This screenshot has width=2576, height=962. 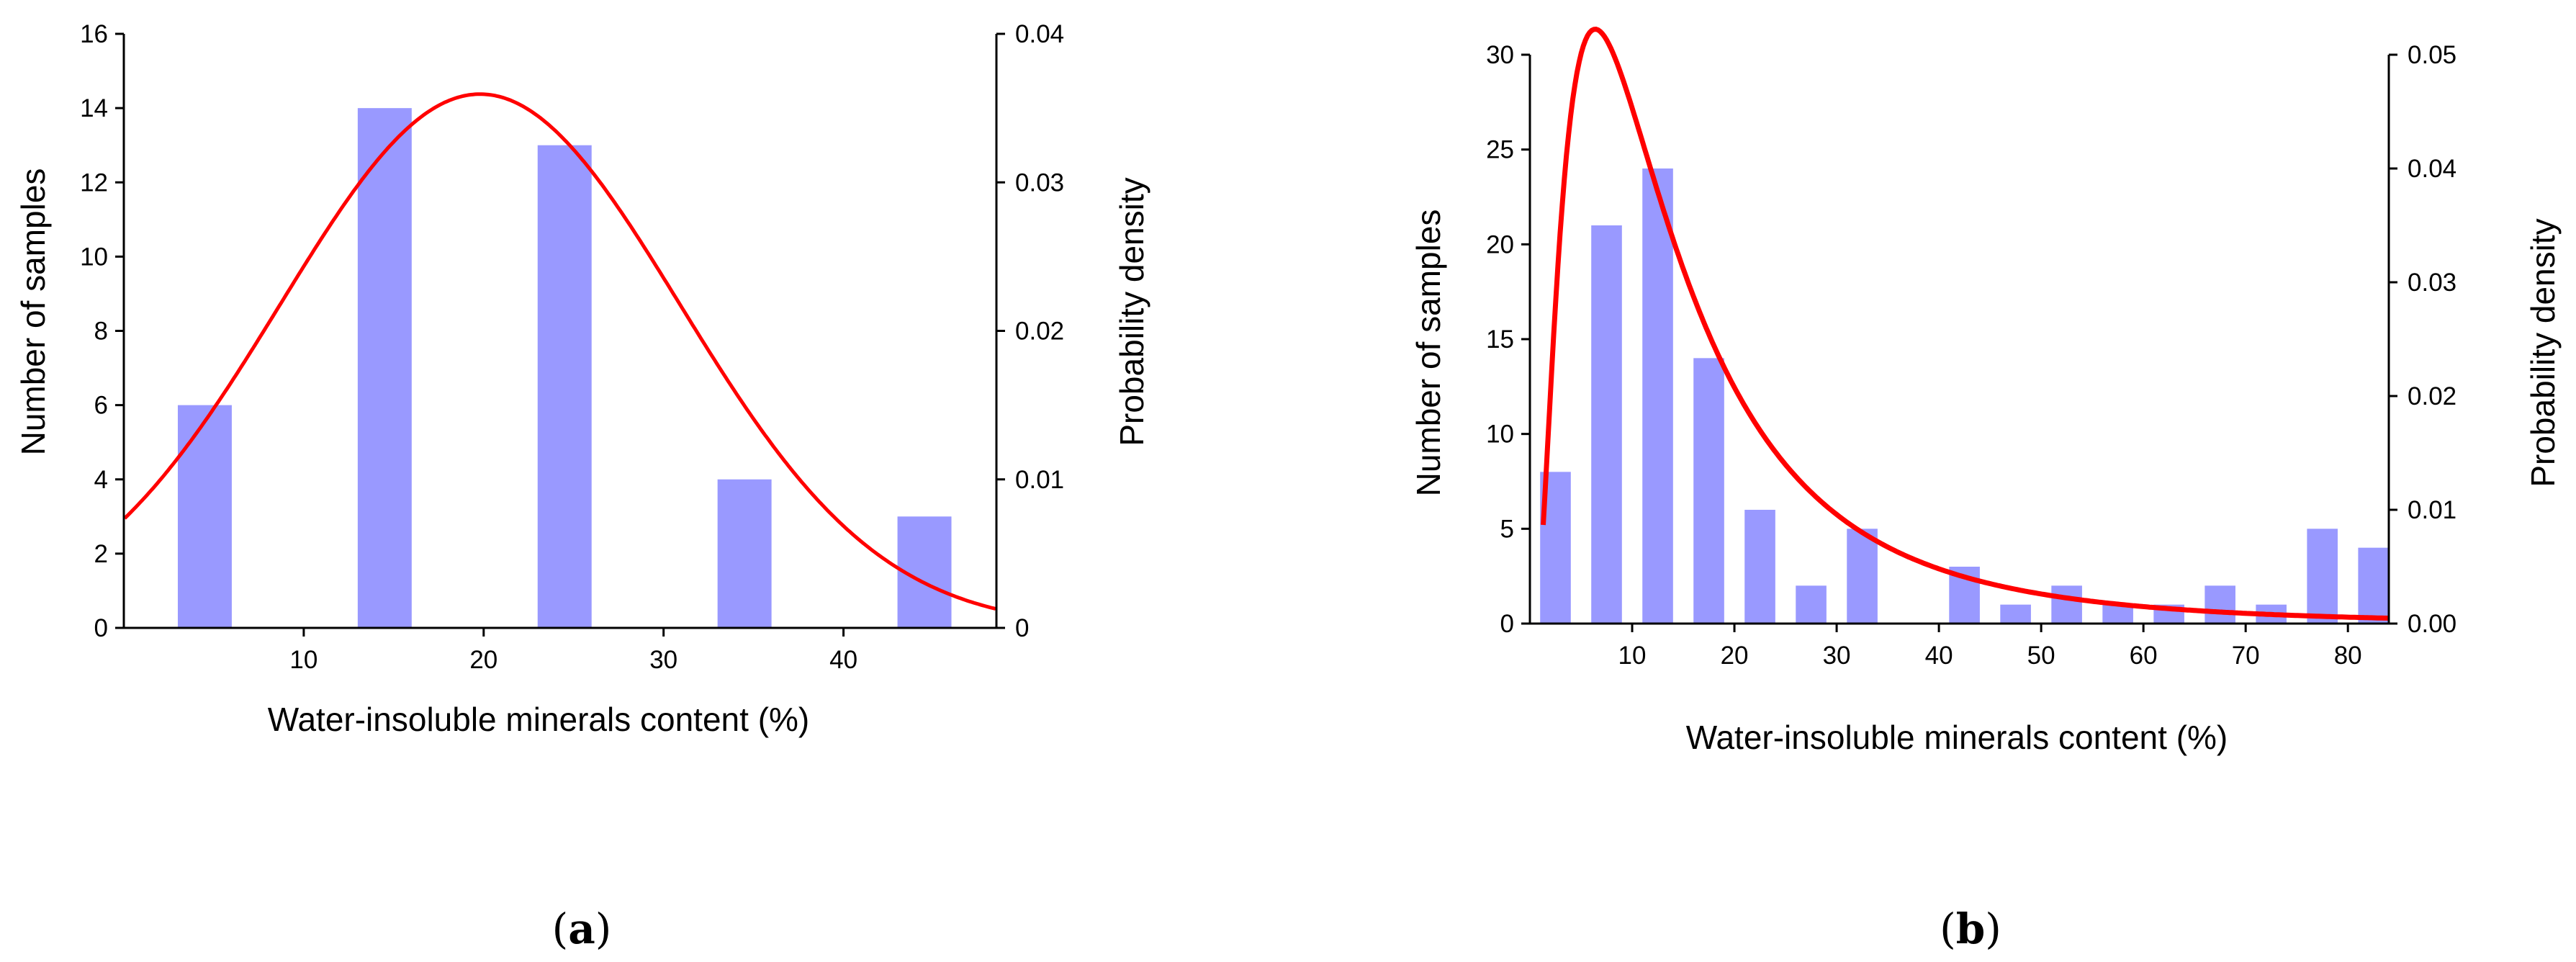 I want to click on y2-tick-label-a-3: 0.03, so click(x=1039, y=182).